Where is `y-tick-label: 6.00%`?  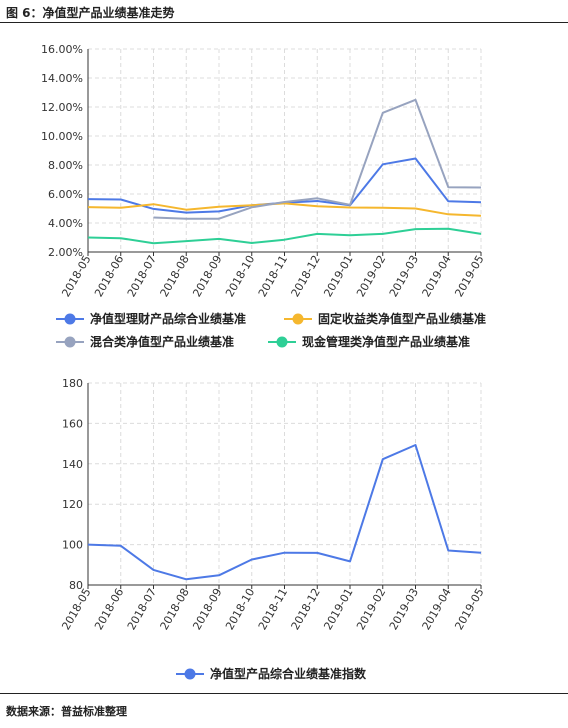
y-tick-label: 6.00% is located at coordinates (65, 194).